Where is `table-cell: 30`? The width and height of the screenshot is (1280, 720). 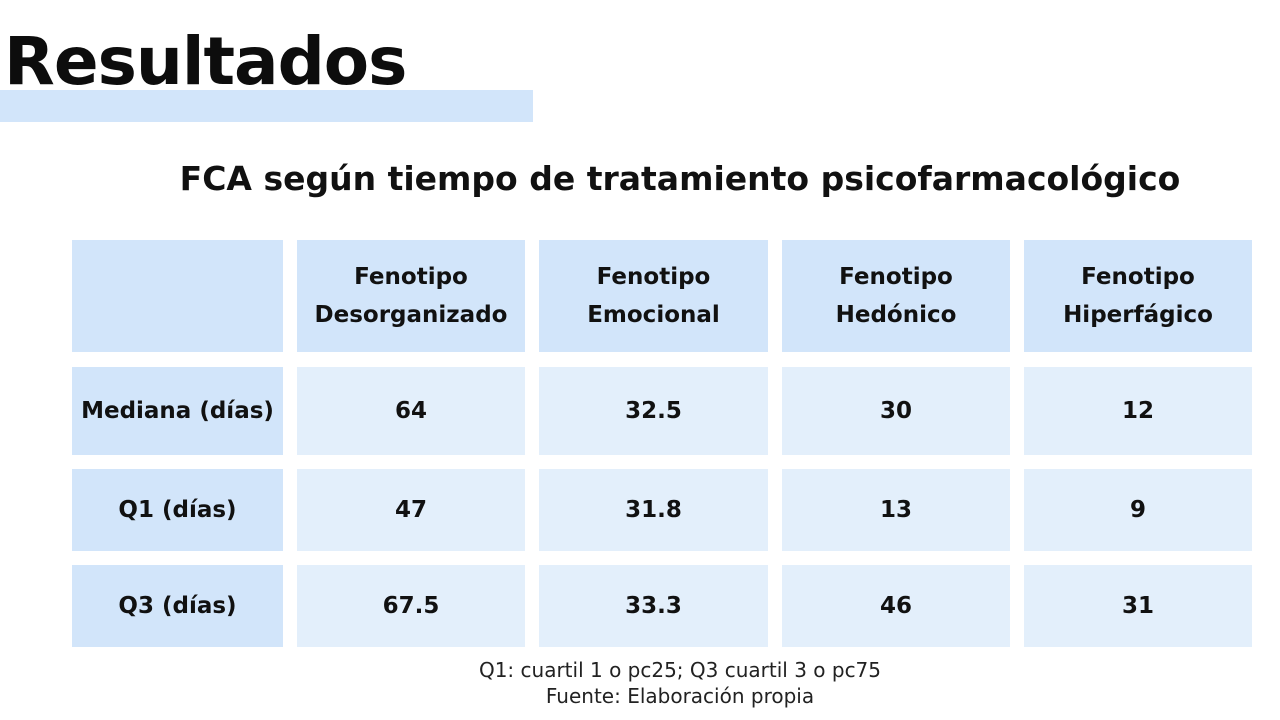 table-cell: 30 is located at coordinates (896, 411).